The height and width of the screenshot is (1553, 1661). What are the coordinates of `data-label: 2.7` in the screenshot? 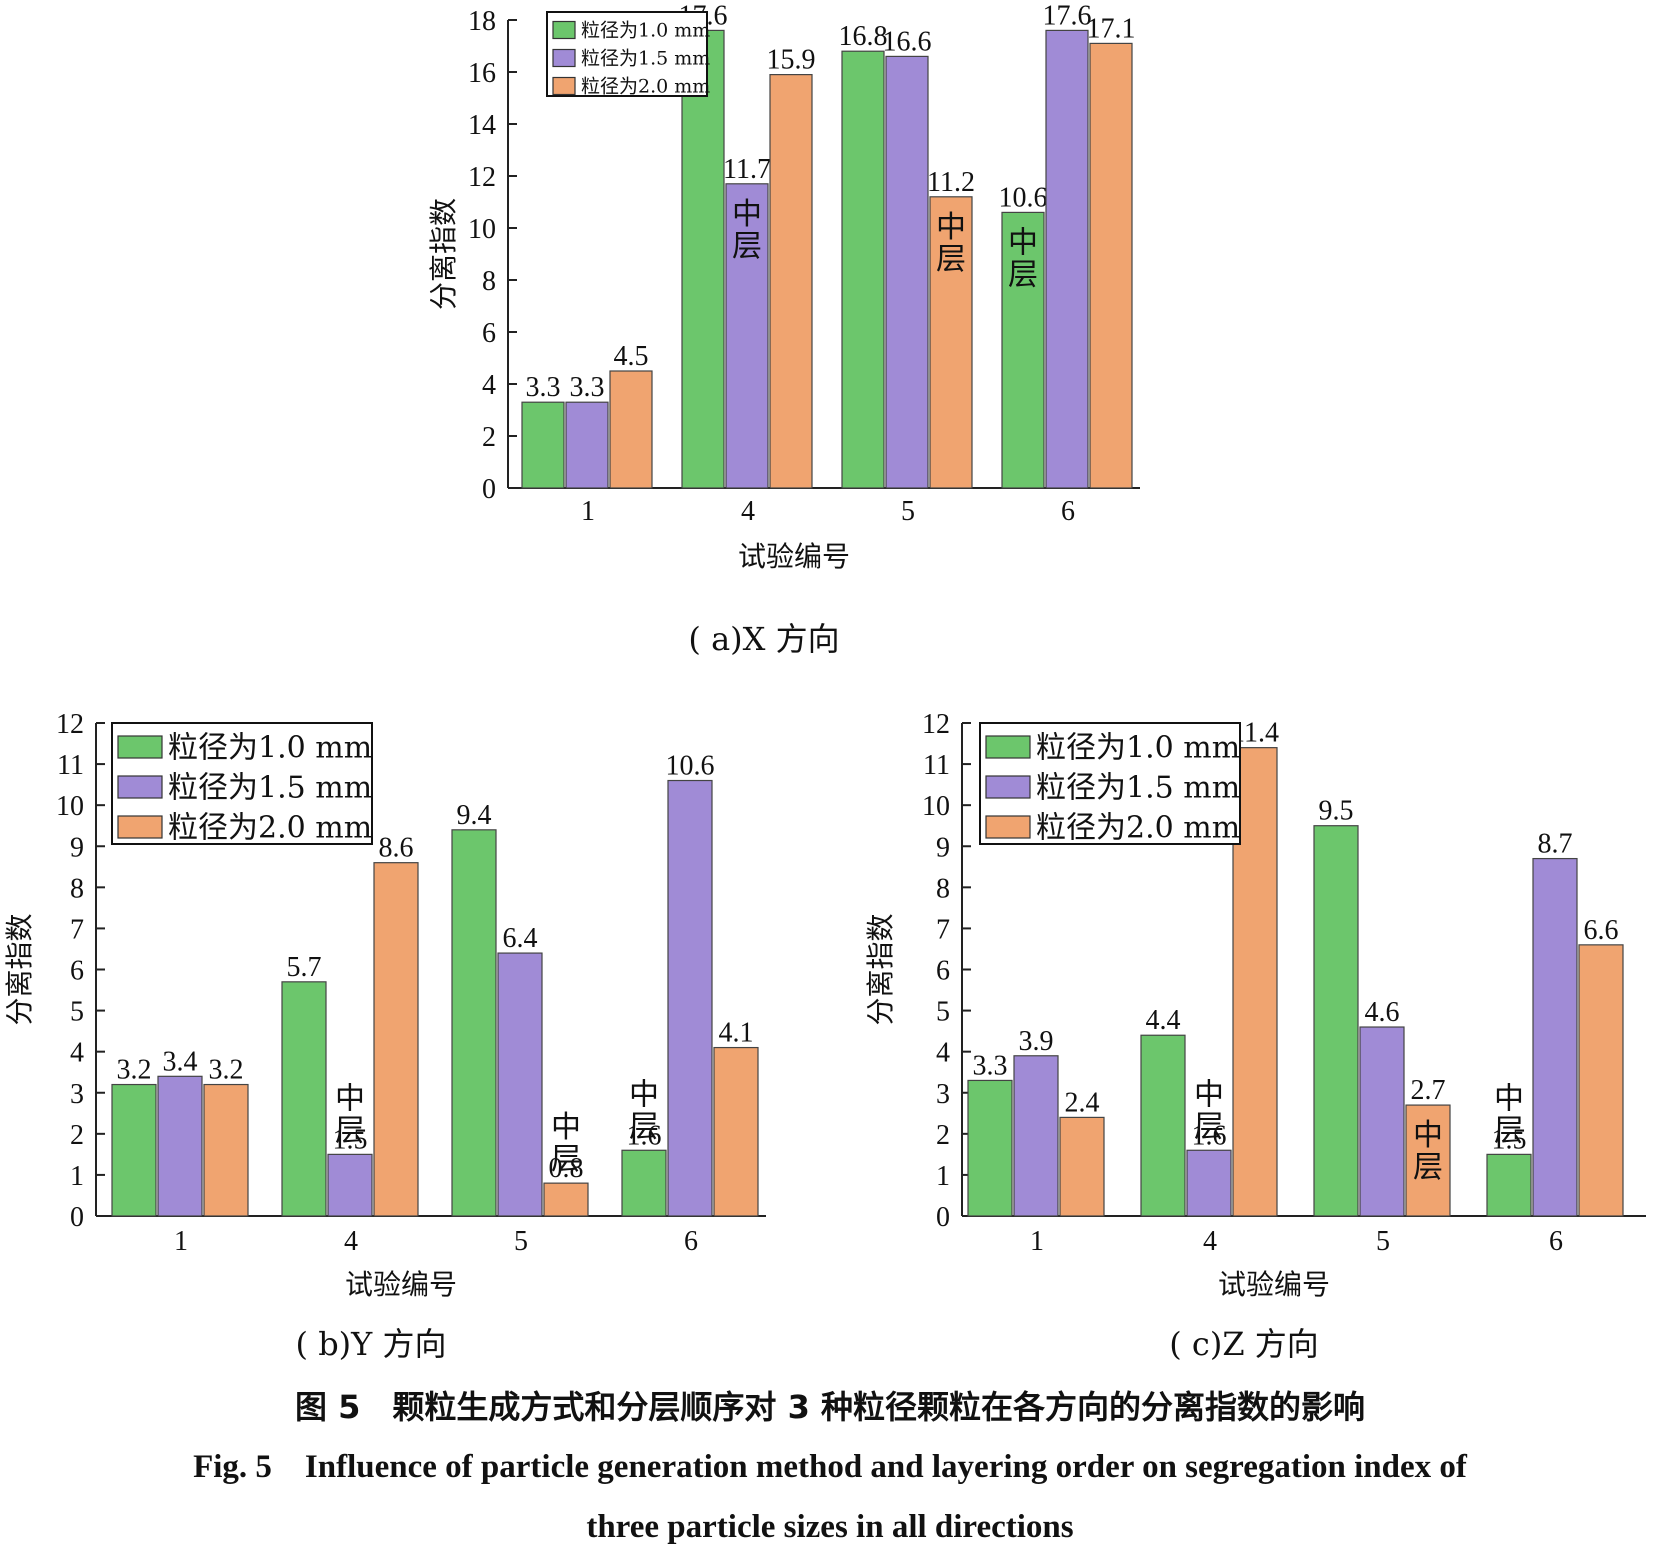 It's located at (1428, 1090).